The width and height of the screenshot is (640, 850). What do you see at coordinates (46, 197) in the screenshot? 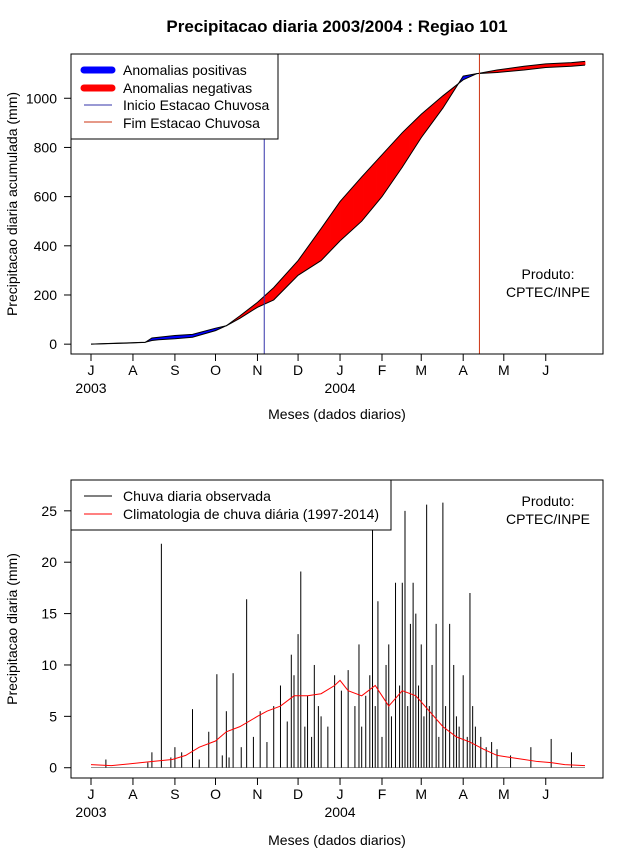
I see `accumulated-y-tick-label: 600` at bounding box center [46, 197].